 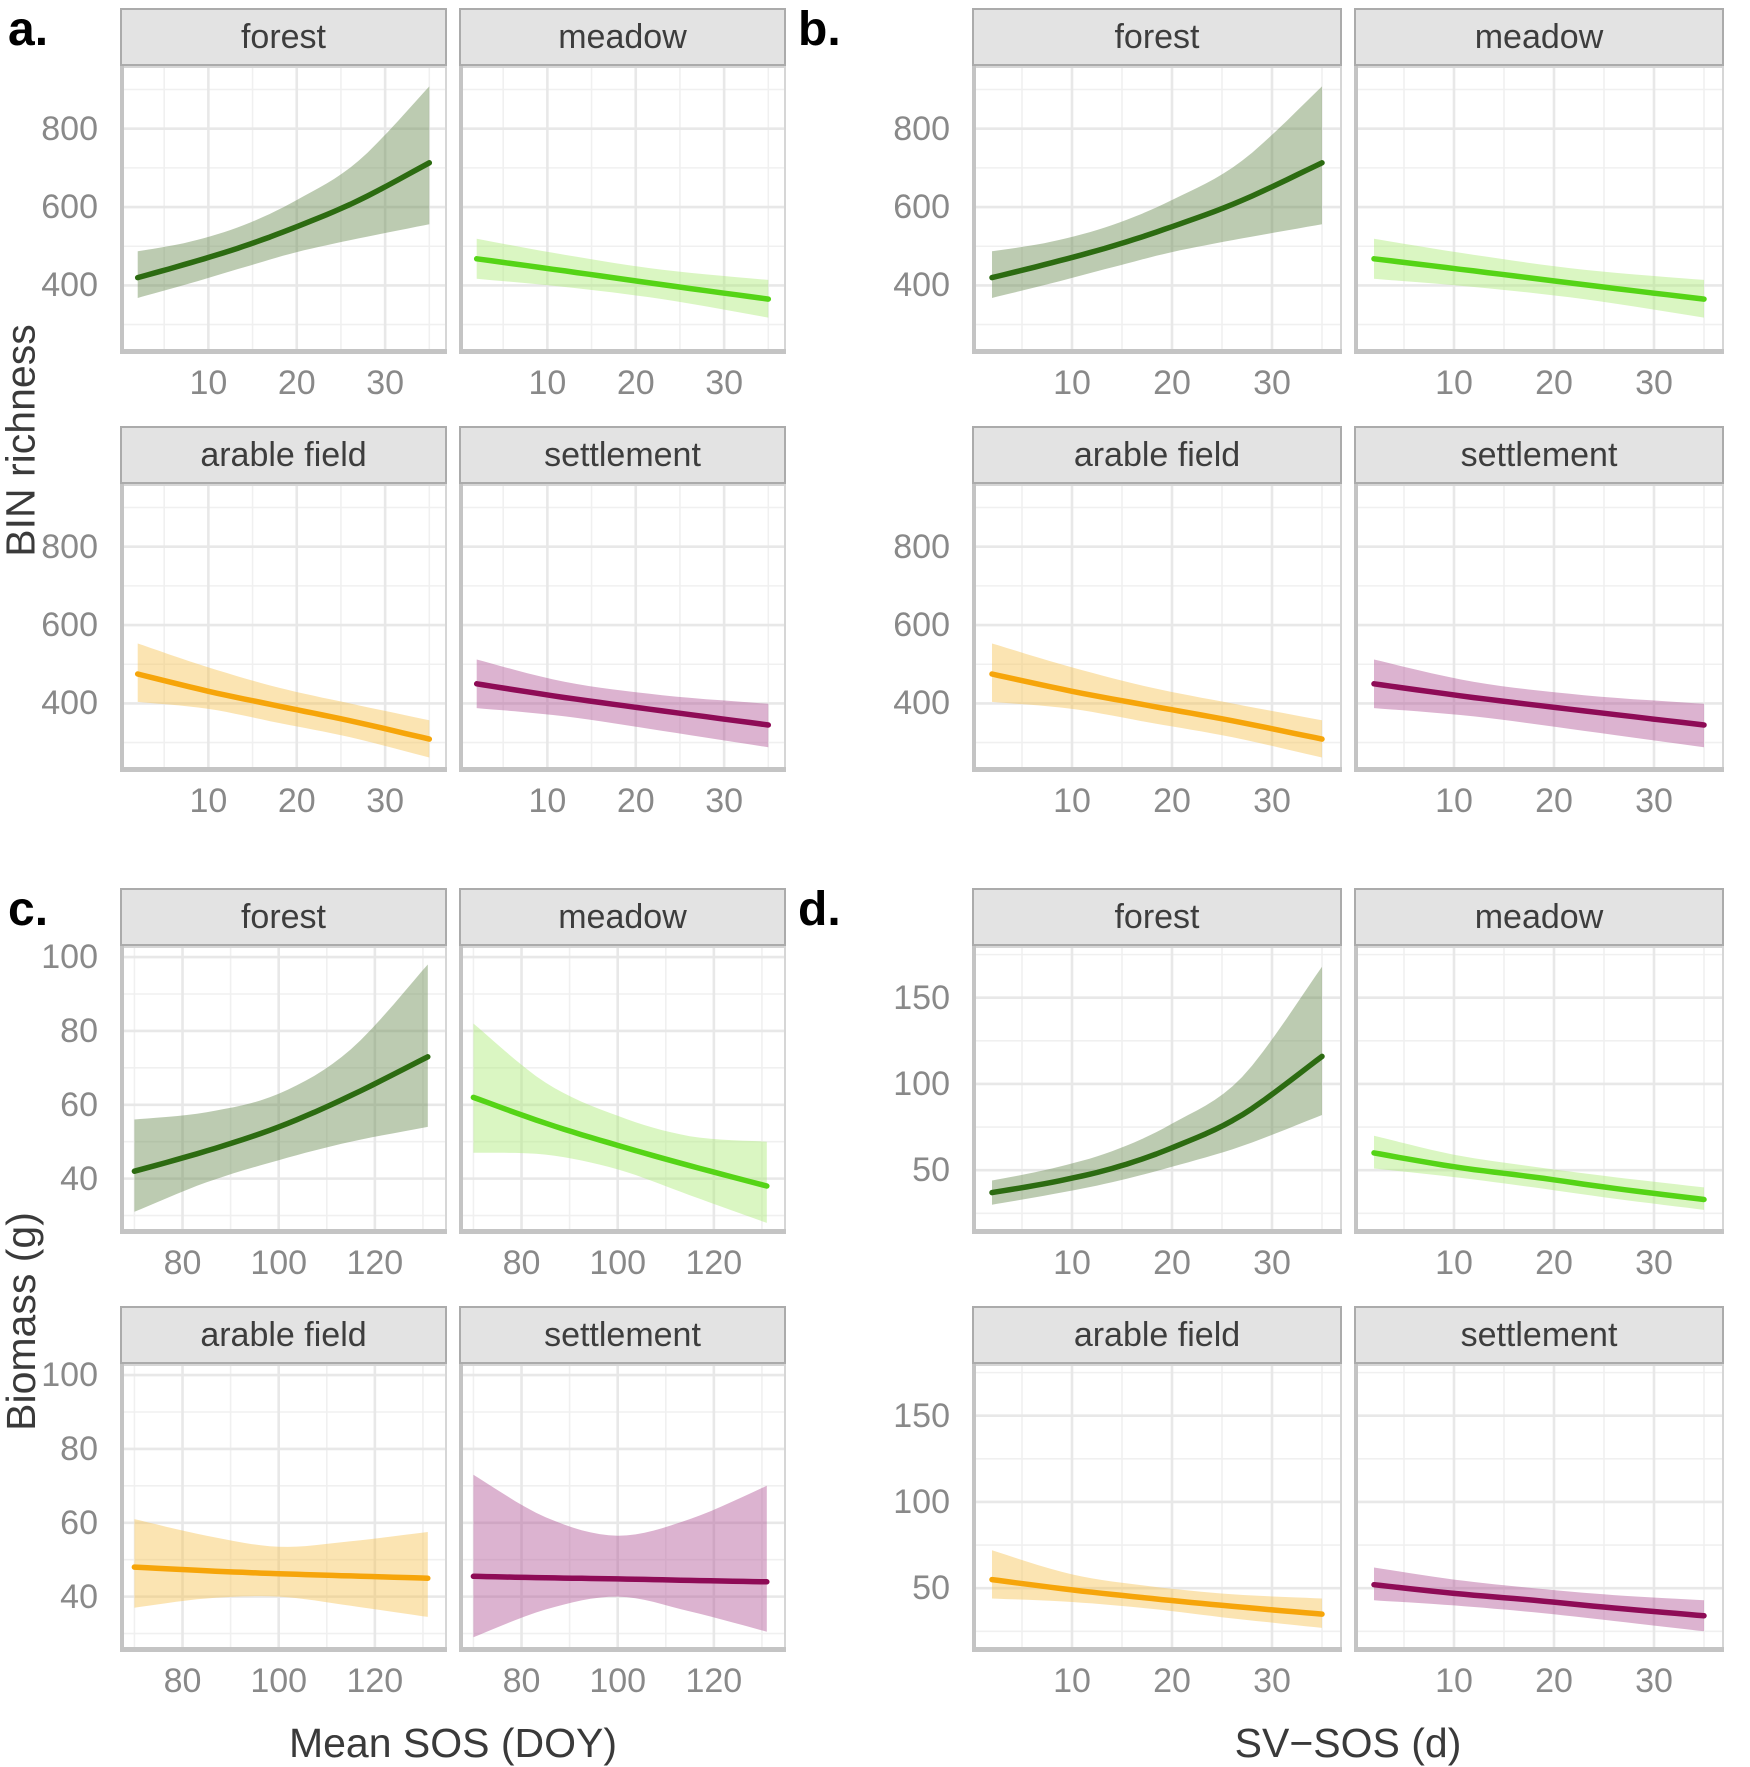 What do you see at coordinates (622, 1683) in the screenshot?
I see `x-axis-tick-row: 80 100 120` at bounding box center [622, 1683].